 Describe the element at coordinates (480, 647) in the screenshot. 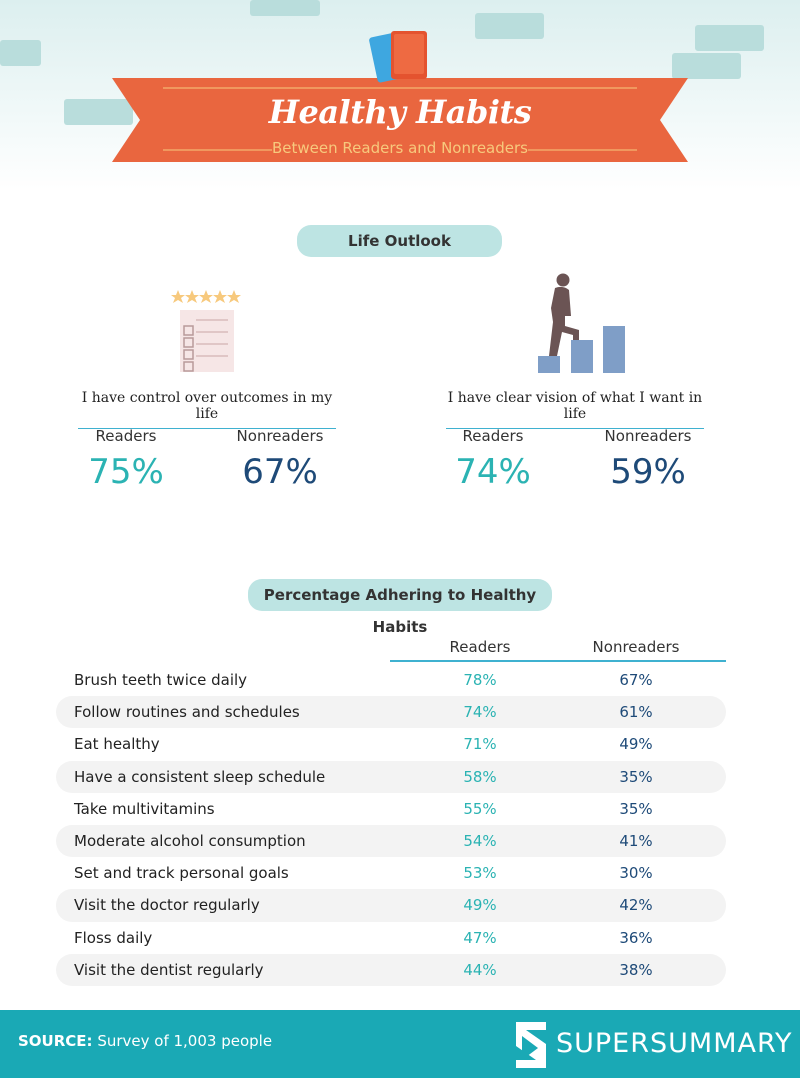

I see `column-header-readers: Readers` at that location.